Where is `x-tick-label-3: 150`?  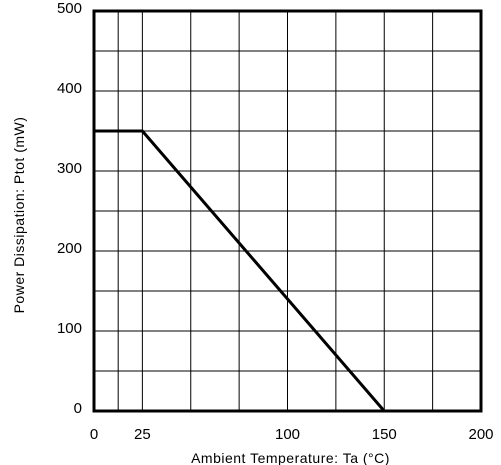 x-tick-label-3: 150 is located at coordinates (384, 434).